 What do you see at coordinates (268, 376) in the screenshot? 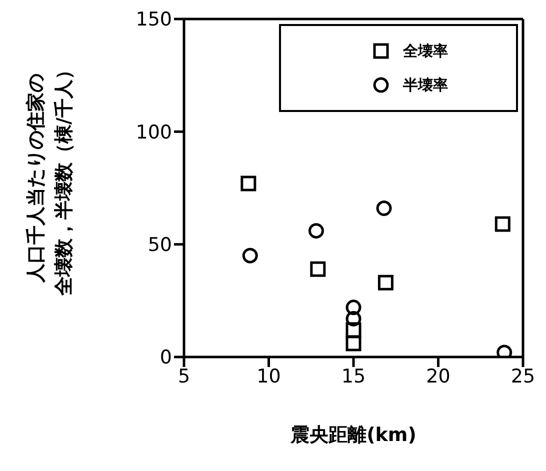
I see `x-tick-label: 10` at bounding box center [268, 376].